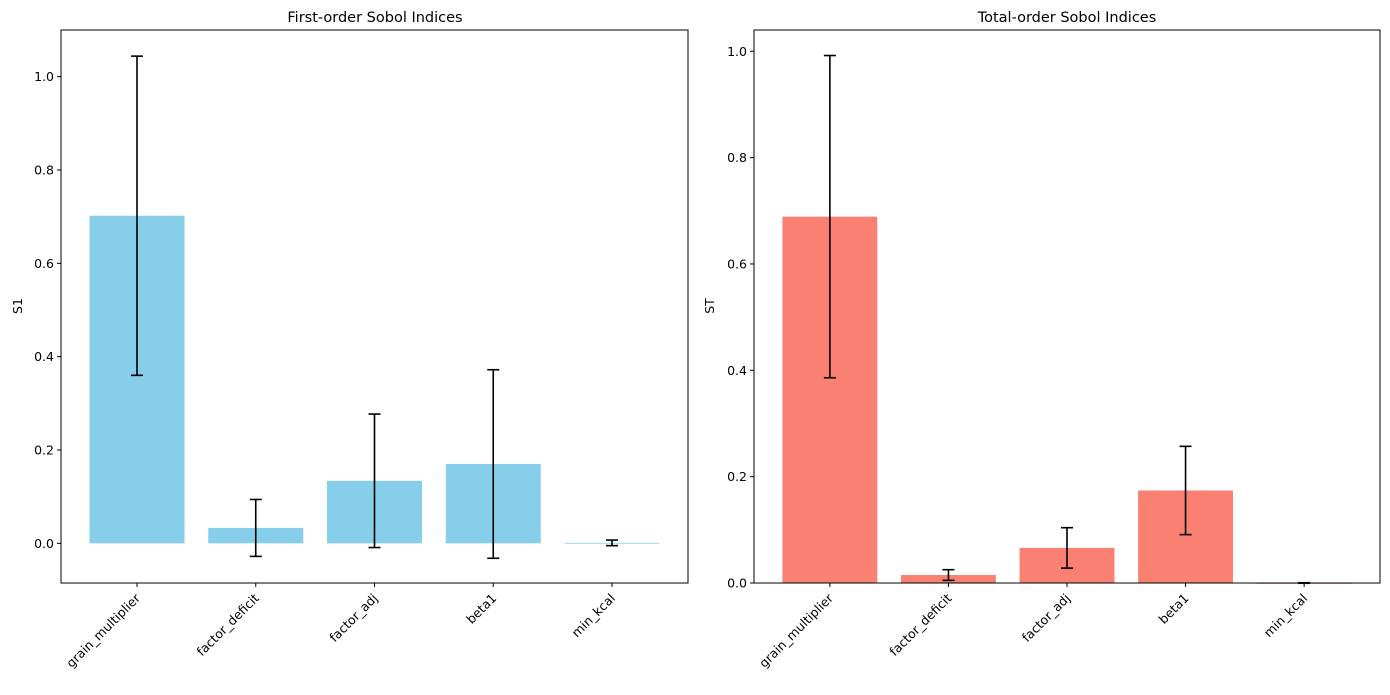 This screenshot has height=695, width=1390. I want to click on y-axis-label: ST, so click(709, 306).